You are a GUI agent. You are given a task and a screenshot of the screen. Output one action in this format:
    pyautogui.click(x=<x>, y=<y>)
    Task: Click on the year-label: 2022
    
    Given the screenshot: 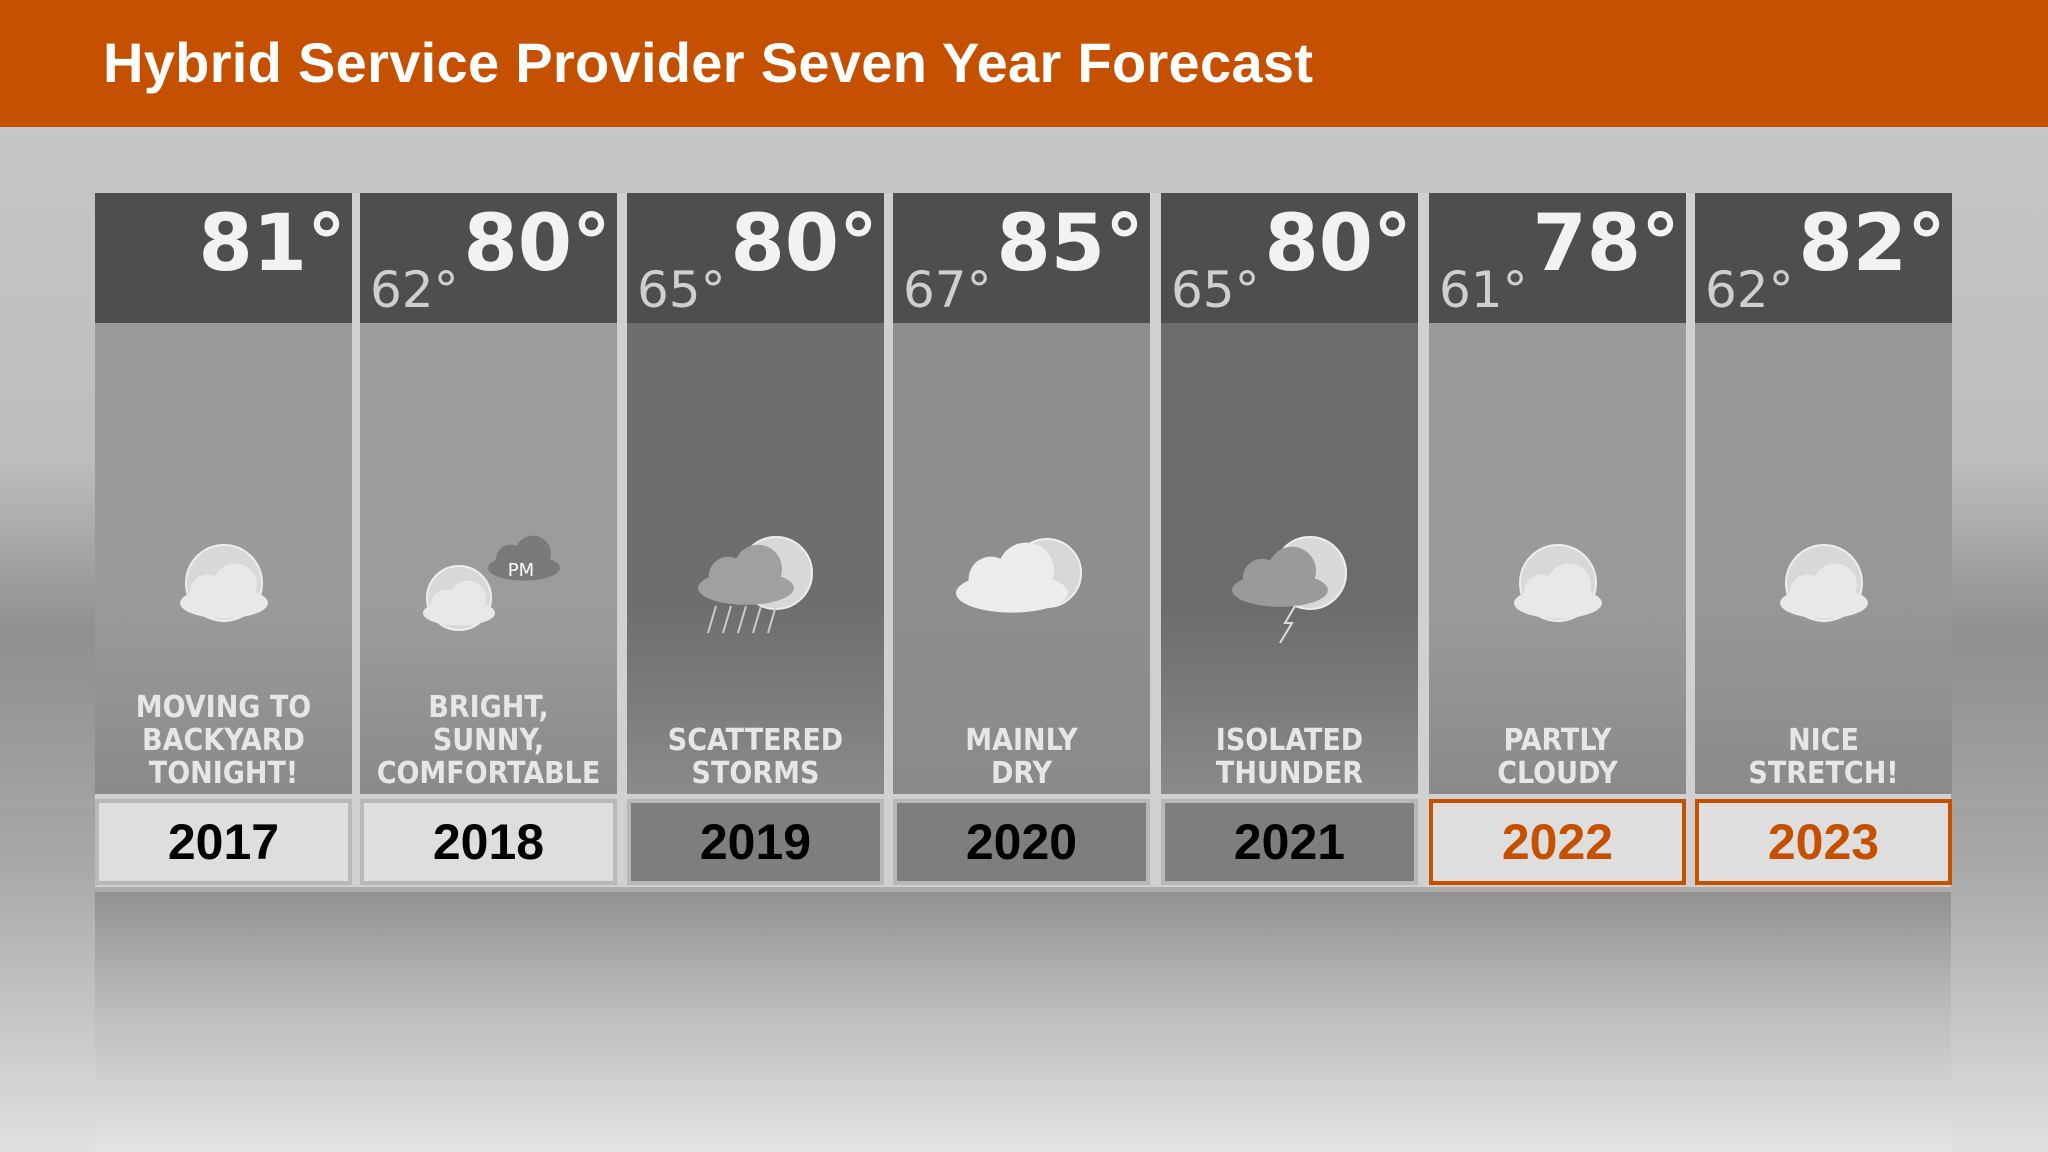 What is the action you would take?
    pyautogui.click(x=1557, y=842)
    